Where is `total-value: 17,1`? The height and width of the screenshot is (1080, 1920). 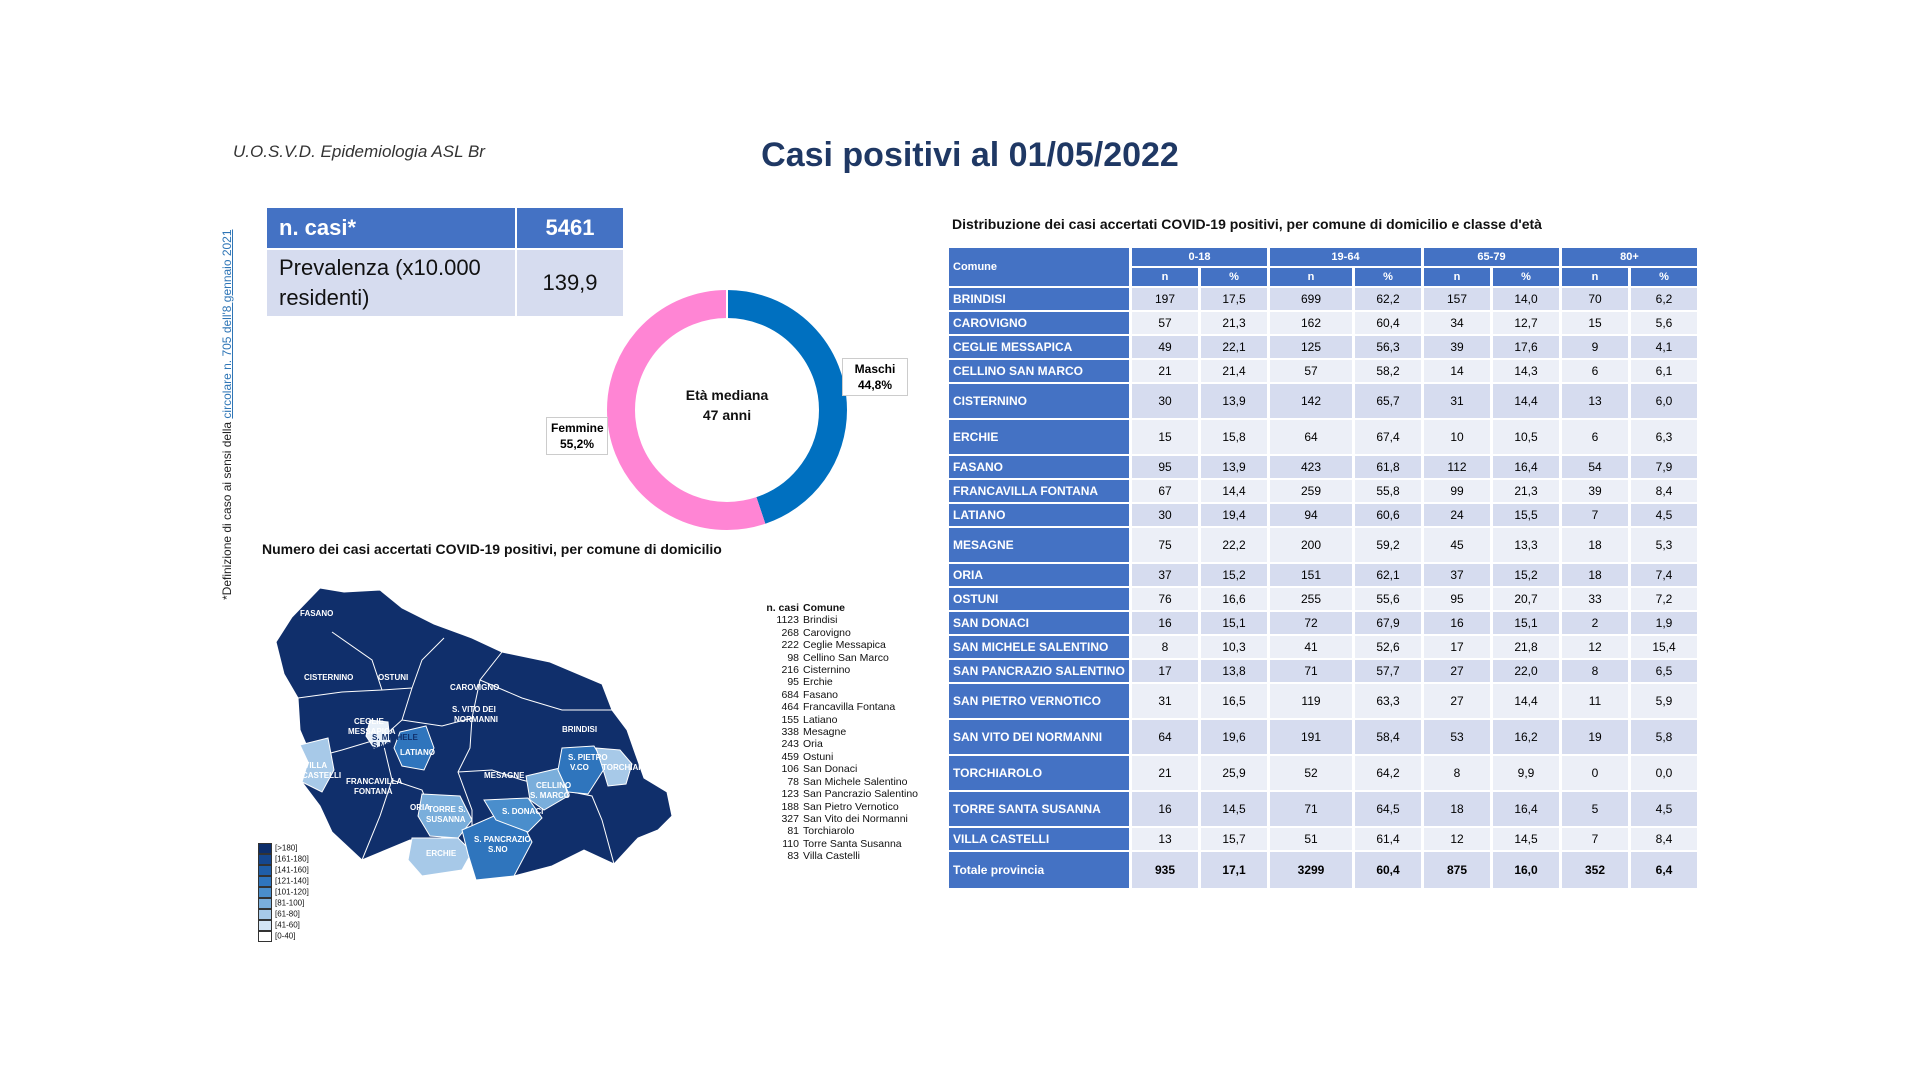 total-value: 17,1 is located at coordinates (1234, 870).